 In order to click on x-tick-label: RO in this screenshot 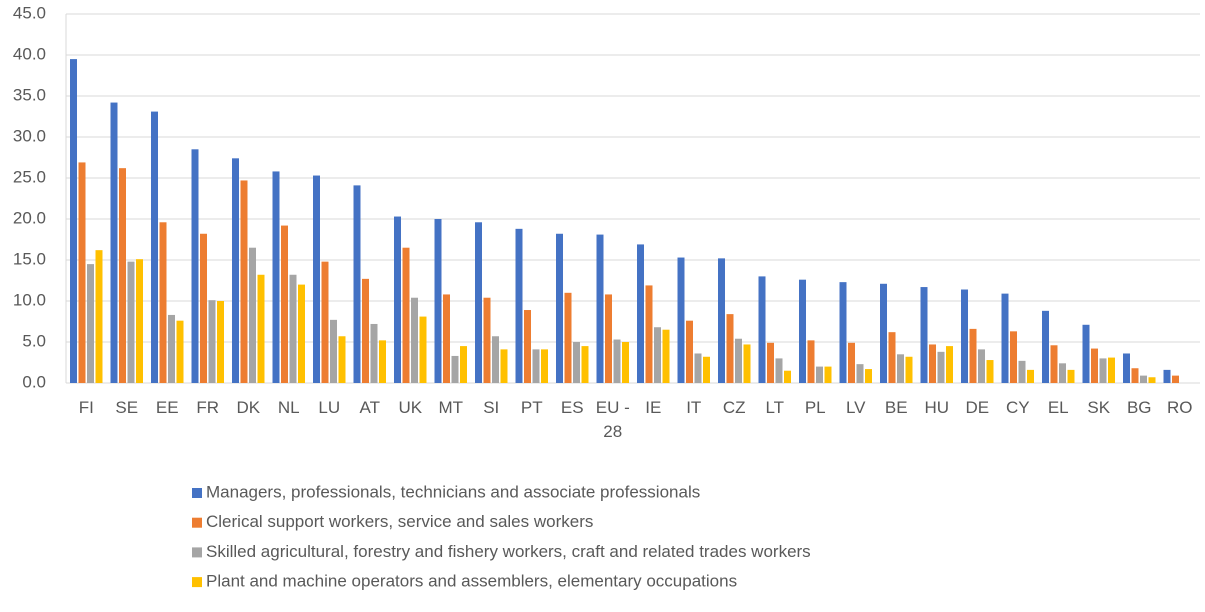, I will do `click(1180, 407)`.